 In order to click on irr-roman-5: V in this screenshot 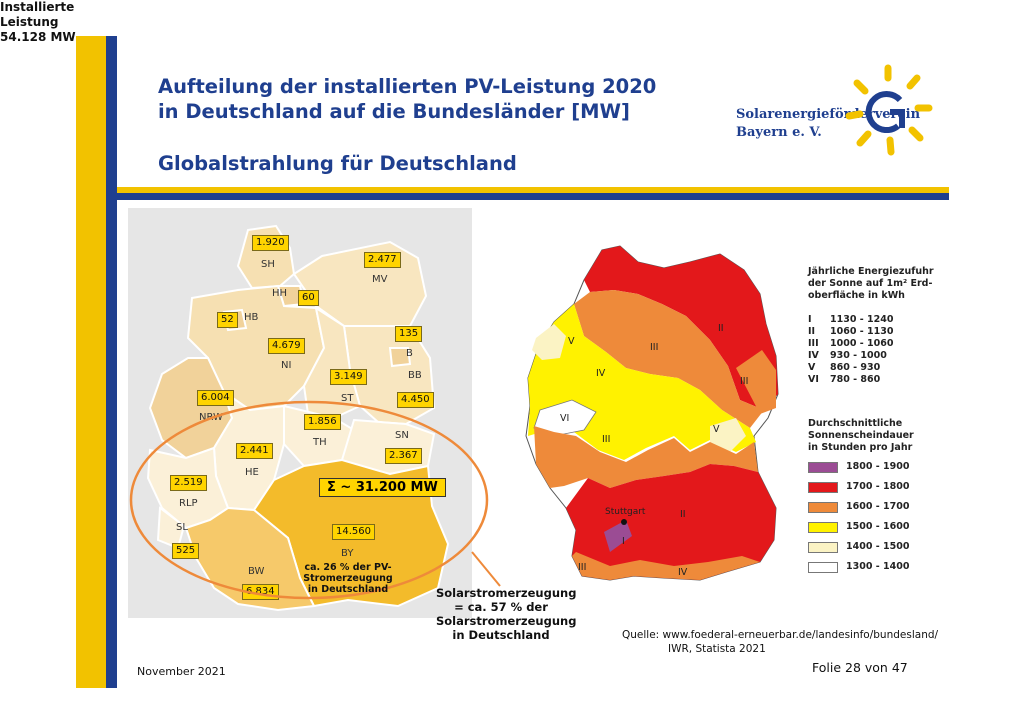, I will do `click(812, 367)`.